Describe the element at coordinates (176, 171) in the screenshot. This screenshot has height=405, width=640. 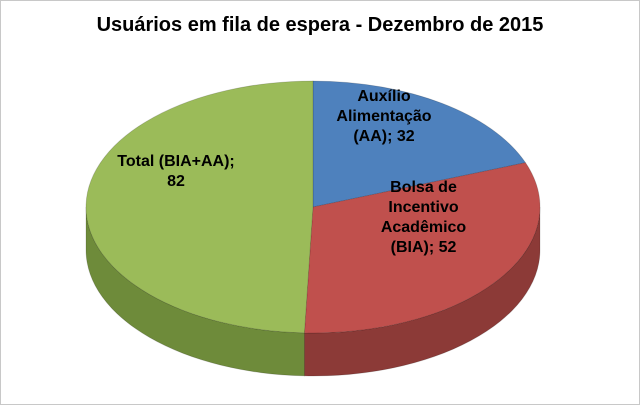
I see `slice-label-total: Total (BIA+AA); 82` at that location.